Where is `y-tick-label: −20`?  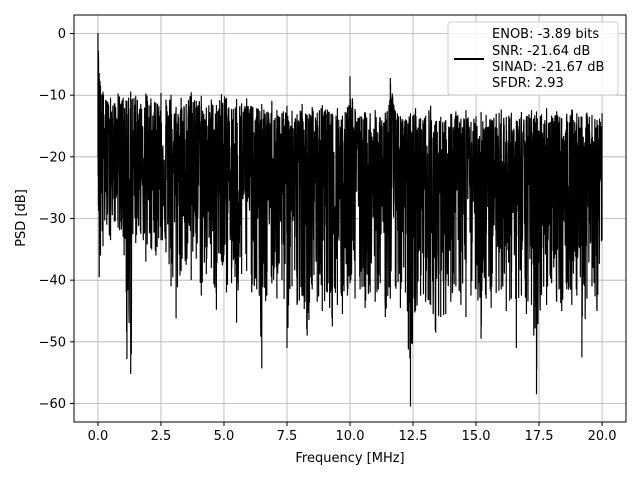
y-tick-label: −20 is located at coordinates (52, 157).